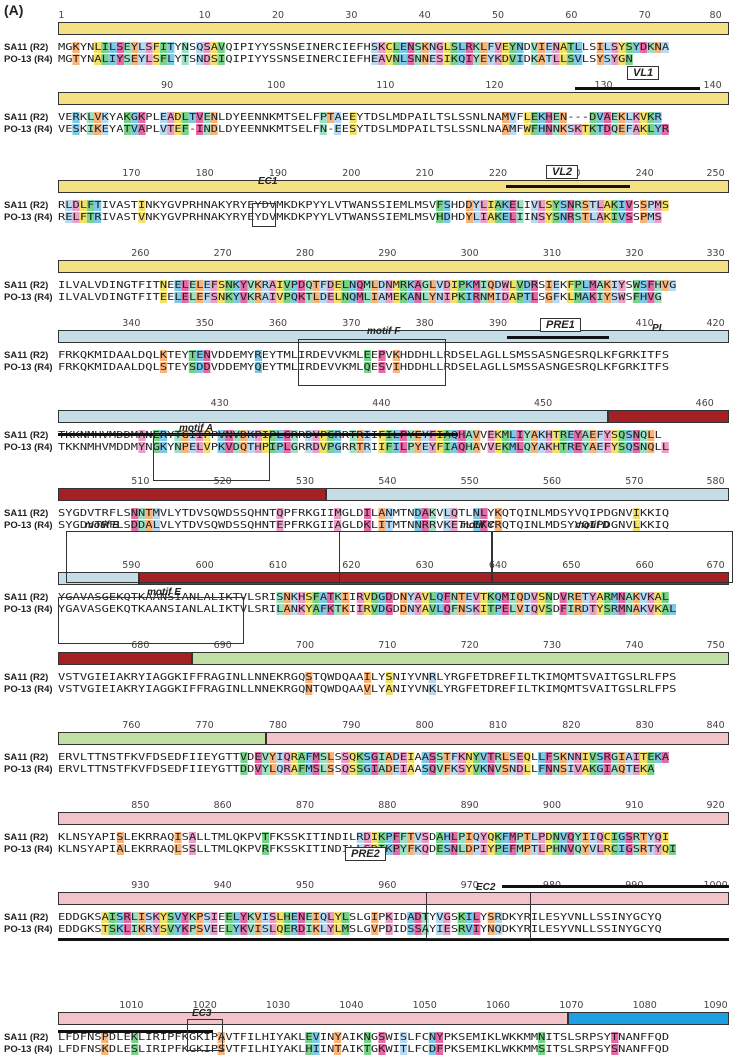 The image size is (733, 1057). I want to click on position-number: 1050, so click(424, 1005).